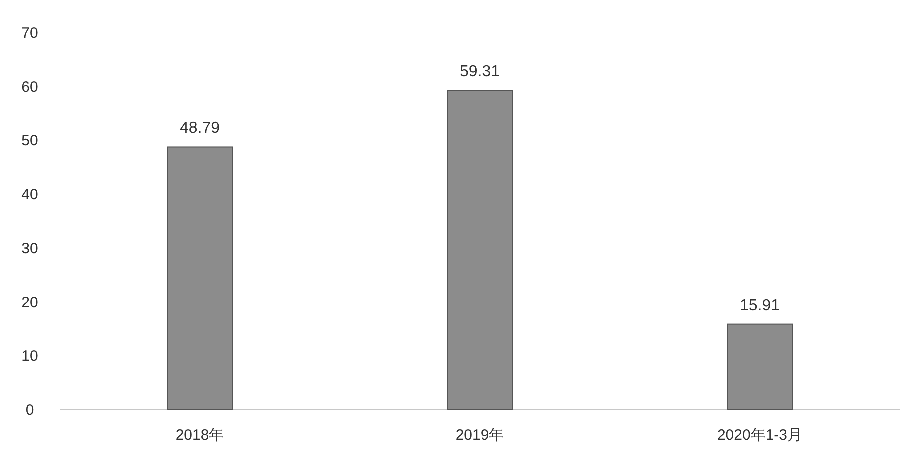 This screenshot has width=909, height=450. What do you see at coordinates (200, 435) in the screenshot?
I see `x-tick-label: 2018年` at bounding box center [200, 435].